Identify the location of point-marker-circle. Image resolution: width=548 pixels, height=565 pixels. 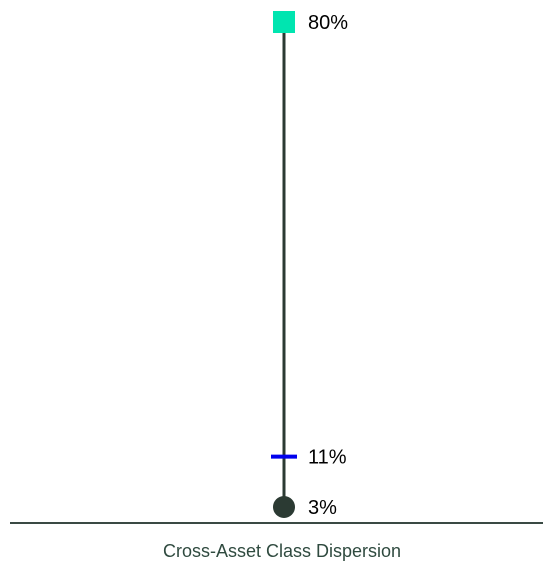
(284, 507).